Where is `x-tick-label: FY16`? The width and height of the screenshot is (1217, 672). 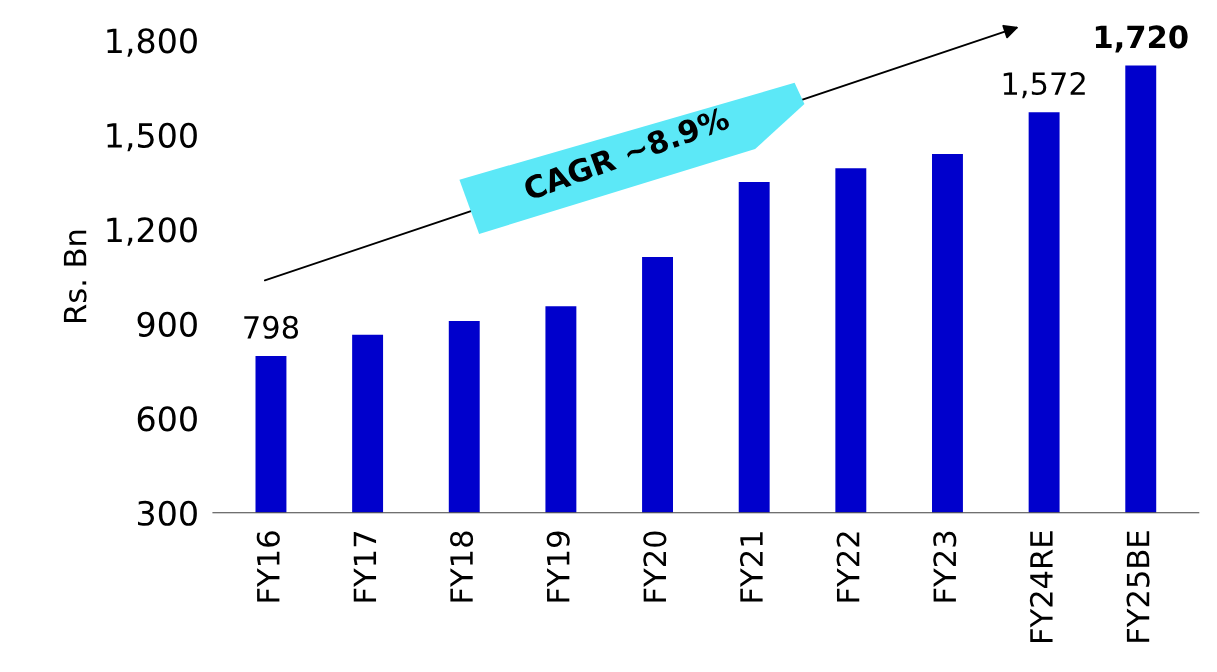
x-tick-label: FY16 is located at coordinates (268, 566).